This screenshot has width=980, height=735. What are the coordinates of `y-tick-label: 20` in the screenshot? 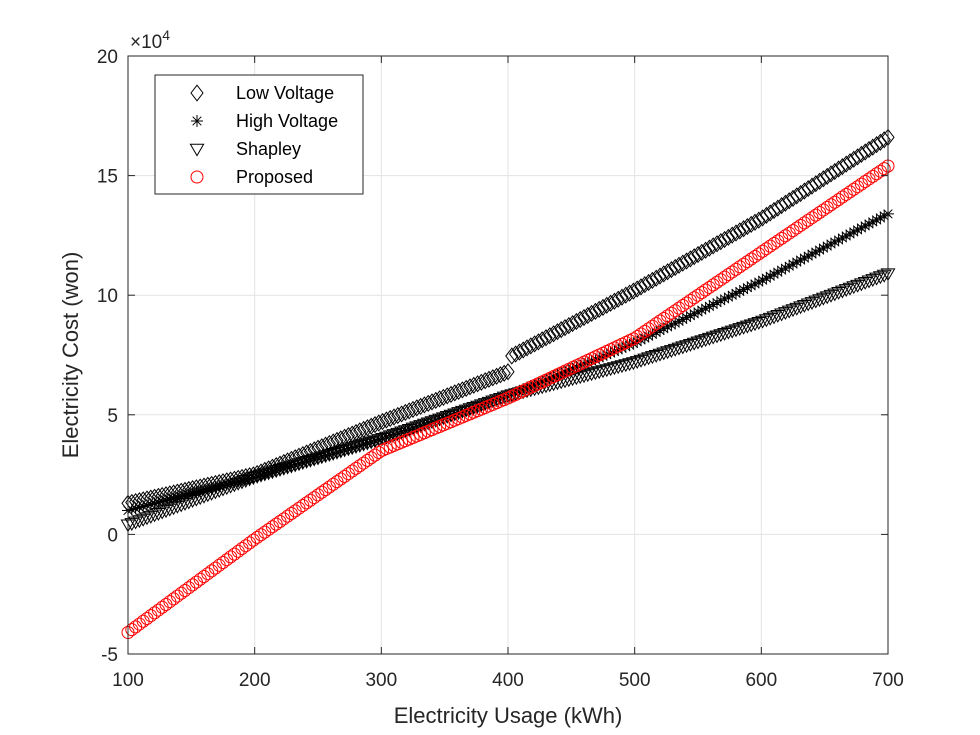 It's located at (107, 57).